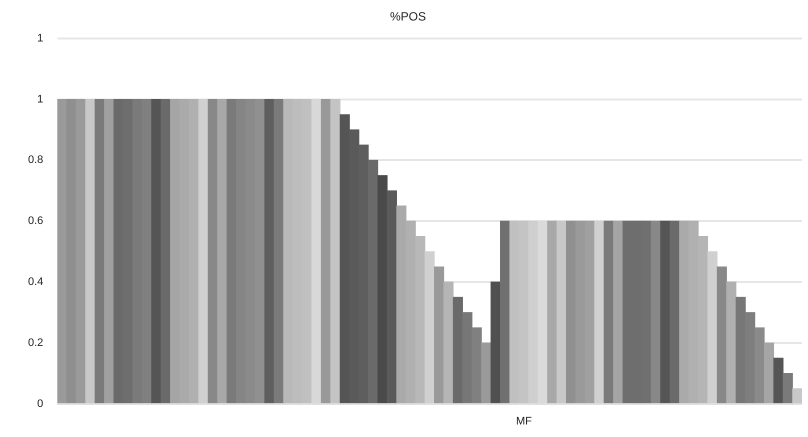  What do you see at coordinates (408, 17) in the screenshot?
I see `chart-title: %POS` at bounding box center [408, 17].